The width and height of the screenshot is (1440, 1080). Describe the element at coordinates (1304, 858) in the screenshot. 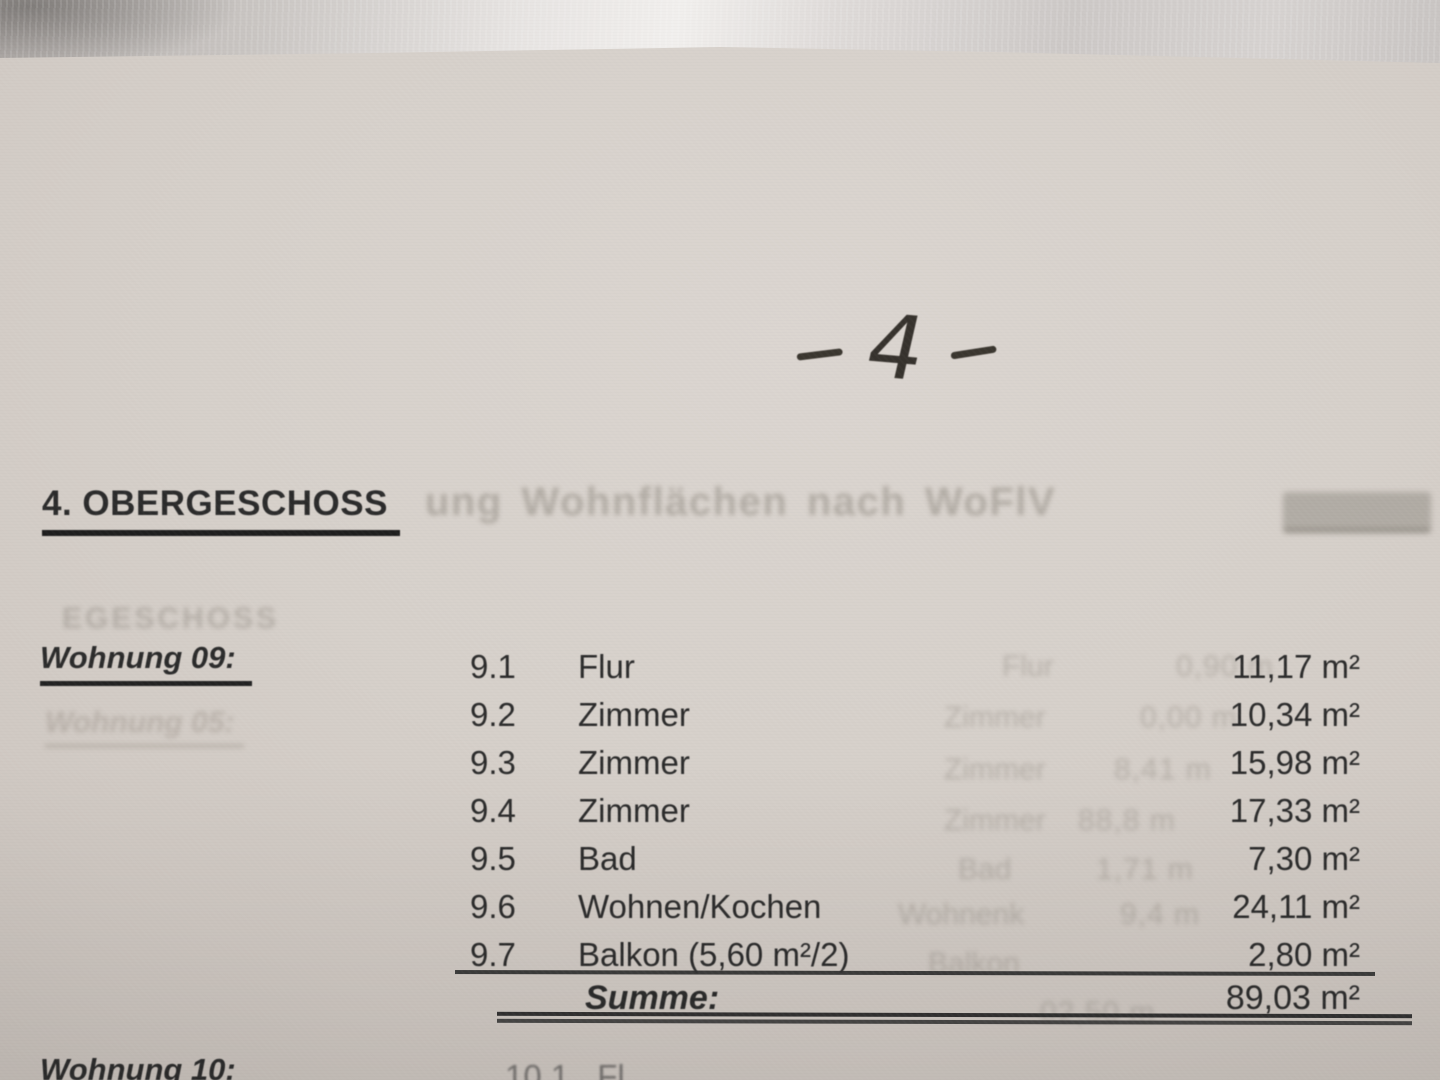

I see `row-area: 7,30 m²` at that location.